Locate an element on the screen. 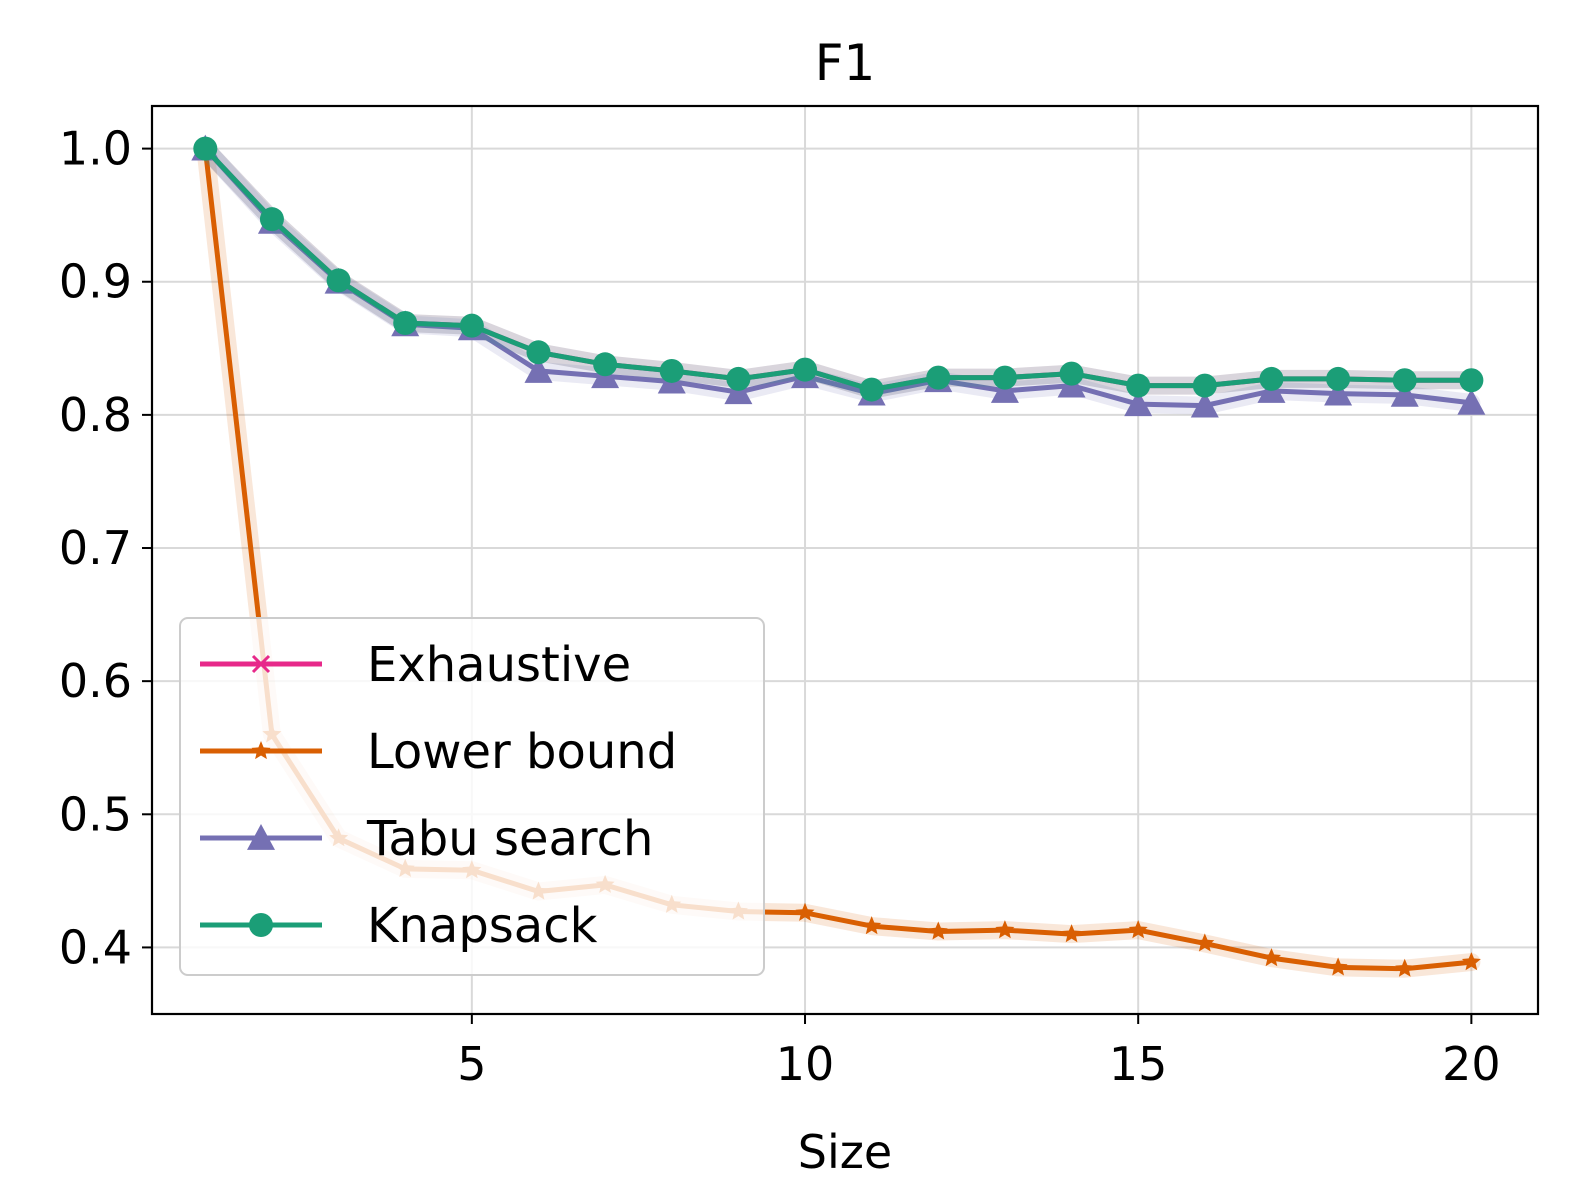 Image resolution: width=1580 pixels, height=1203 pixels. legend-label-tabu-search: Tabu search is located at coordinates (509, 839).